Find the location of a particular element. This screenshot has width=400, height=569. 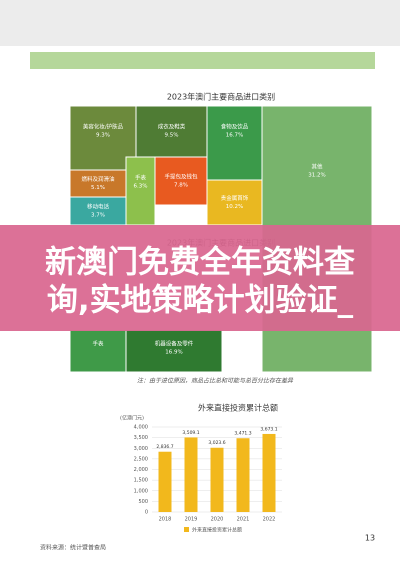

y-tick-label: 4,000 is located at coordinates (141, 428).